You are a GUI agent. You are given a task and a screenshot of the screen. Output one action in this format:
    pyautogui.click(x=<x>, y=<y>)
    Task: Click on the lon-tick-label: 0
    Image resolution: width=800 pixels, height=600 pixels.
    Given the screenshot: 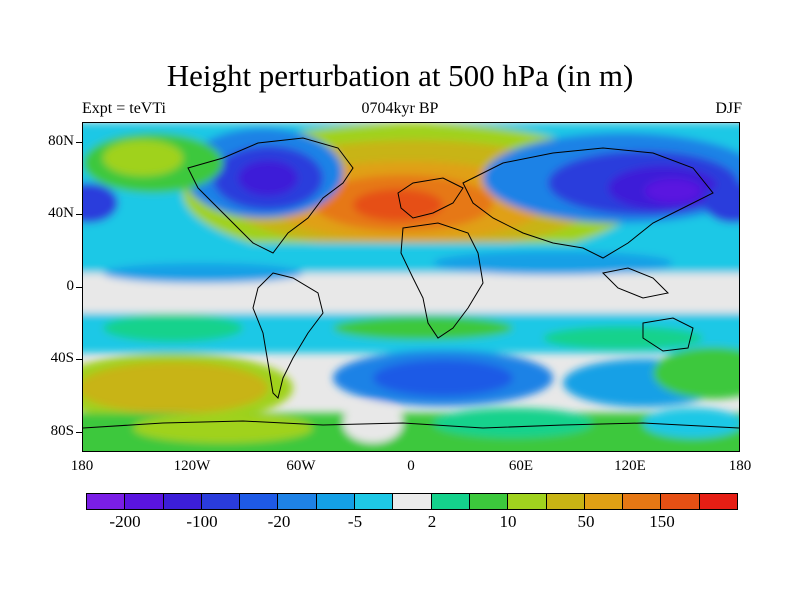 What is the action you would take?
    pyautogui.click(x=411, y=466)
    